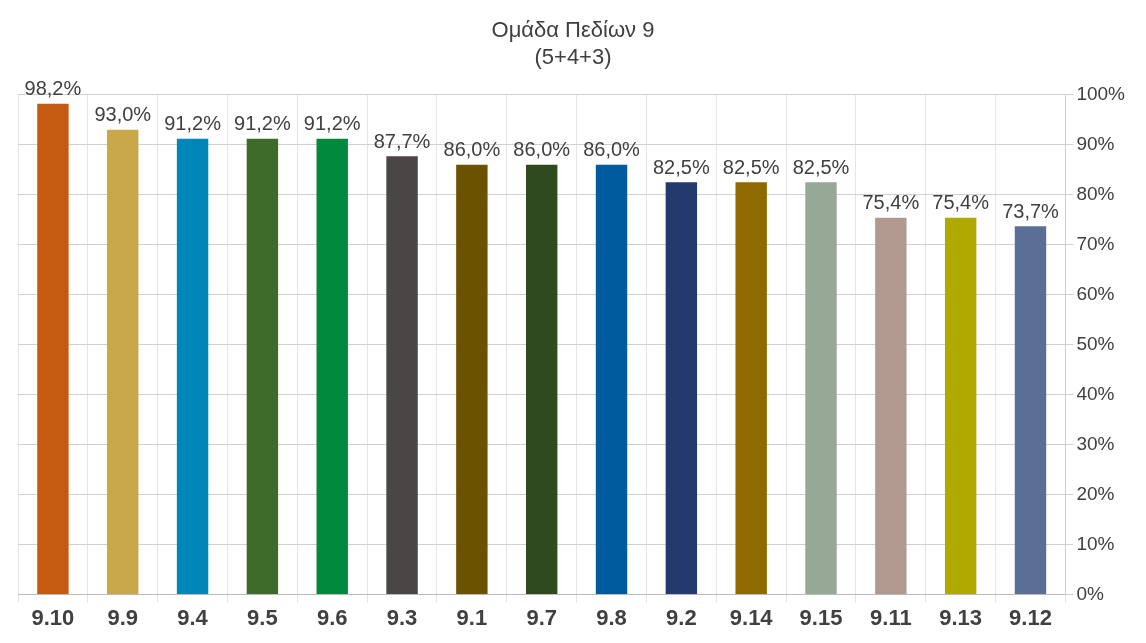 The width and height of the screenshot is (1146, 643). I want to click on x-tick-label: 9.15, so click(821, 617).